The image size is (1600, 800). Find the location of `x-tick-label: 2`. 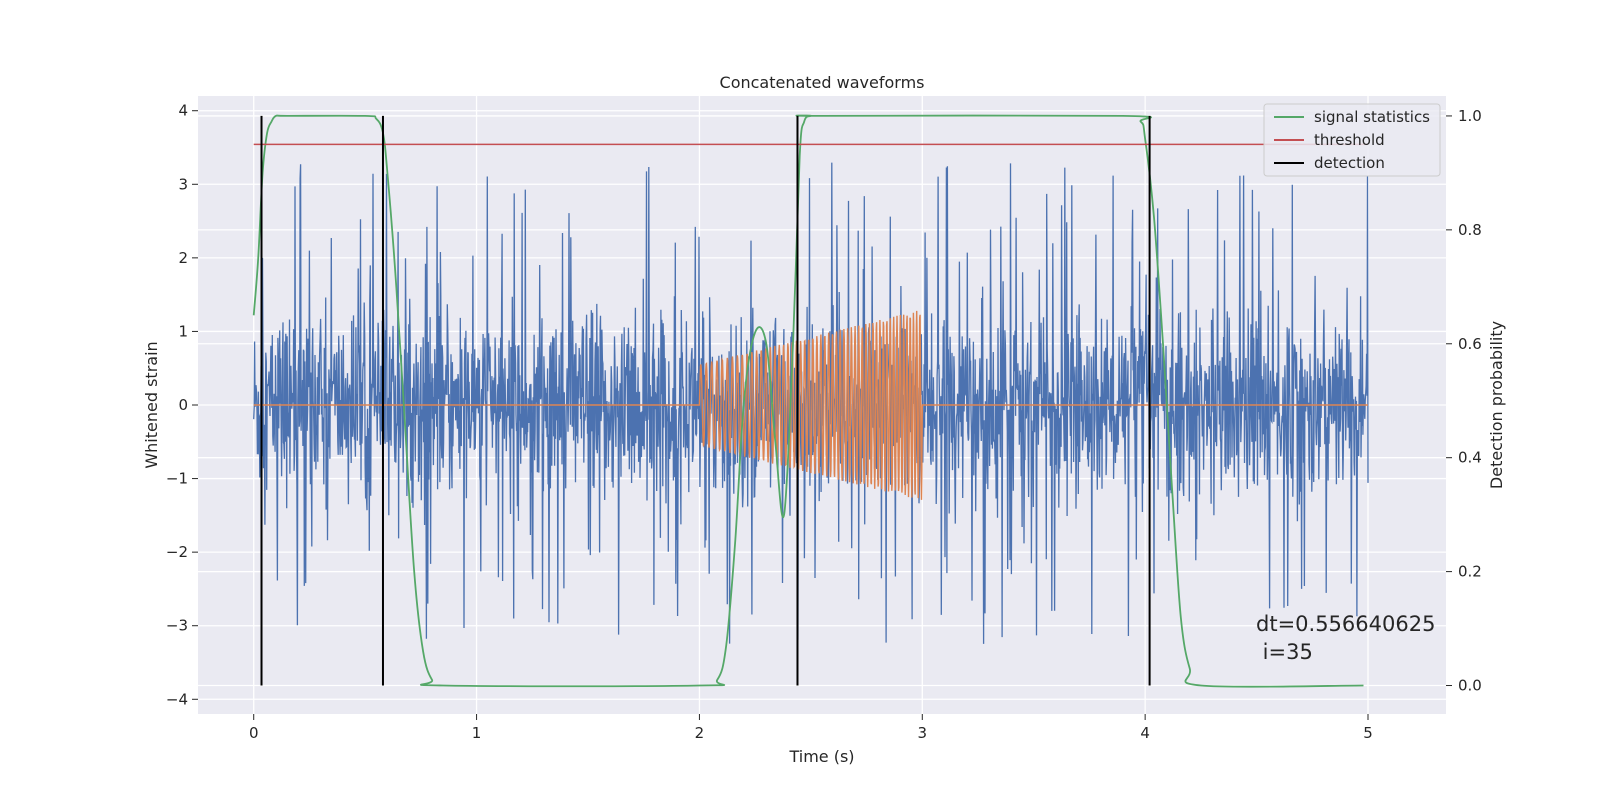

x-tick-label: 2 is located at coordinates (700, 733).